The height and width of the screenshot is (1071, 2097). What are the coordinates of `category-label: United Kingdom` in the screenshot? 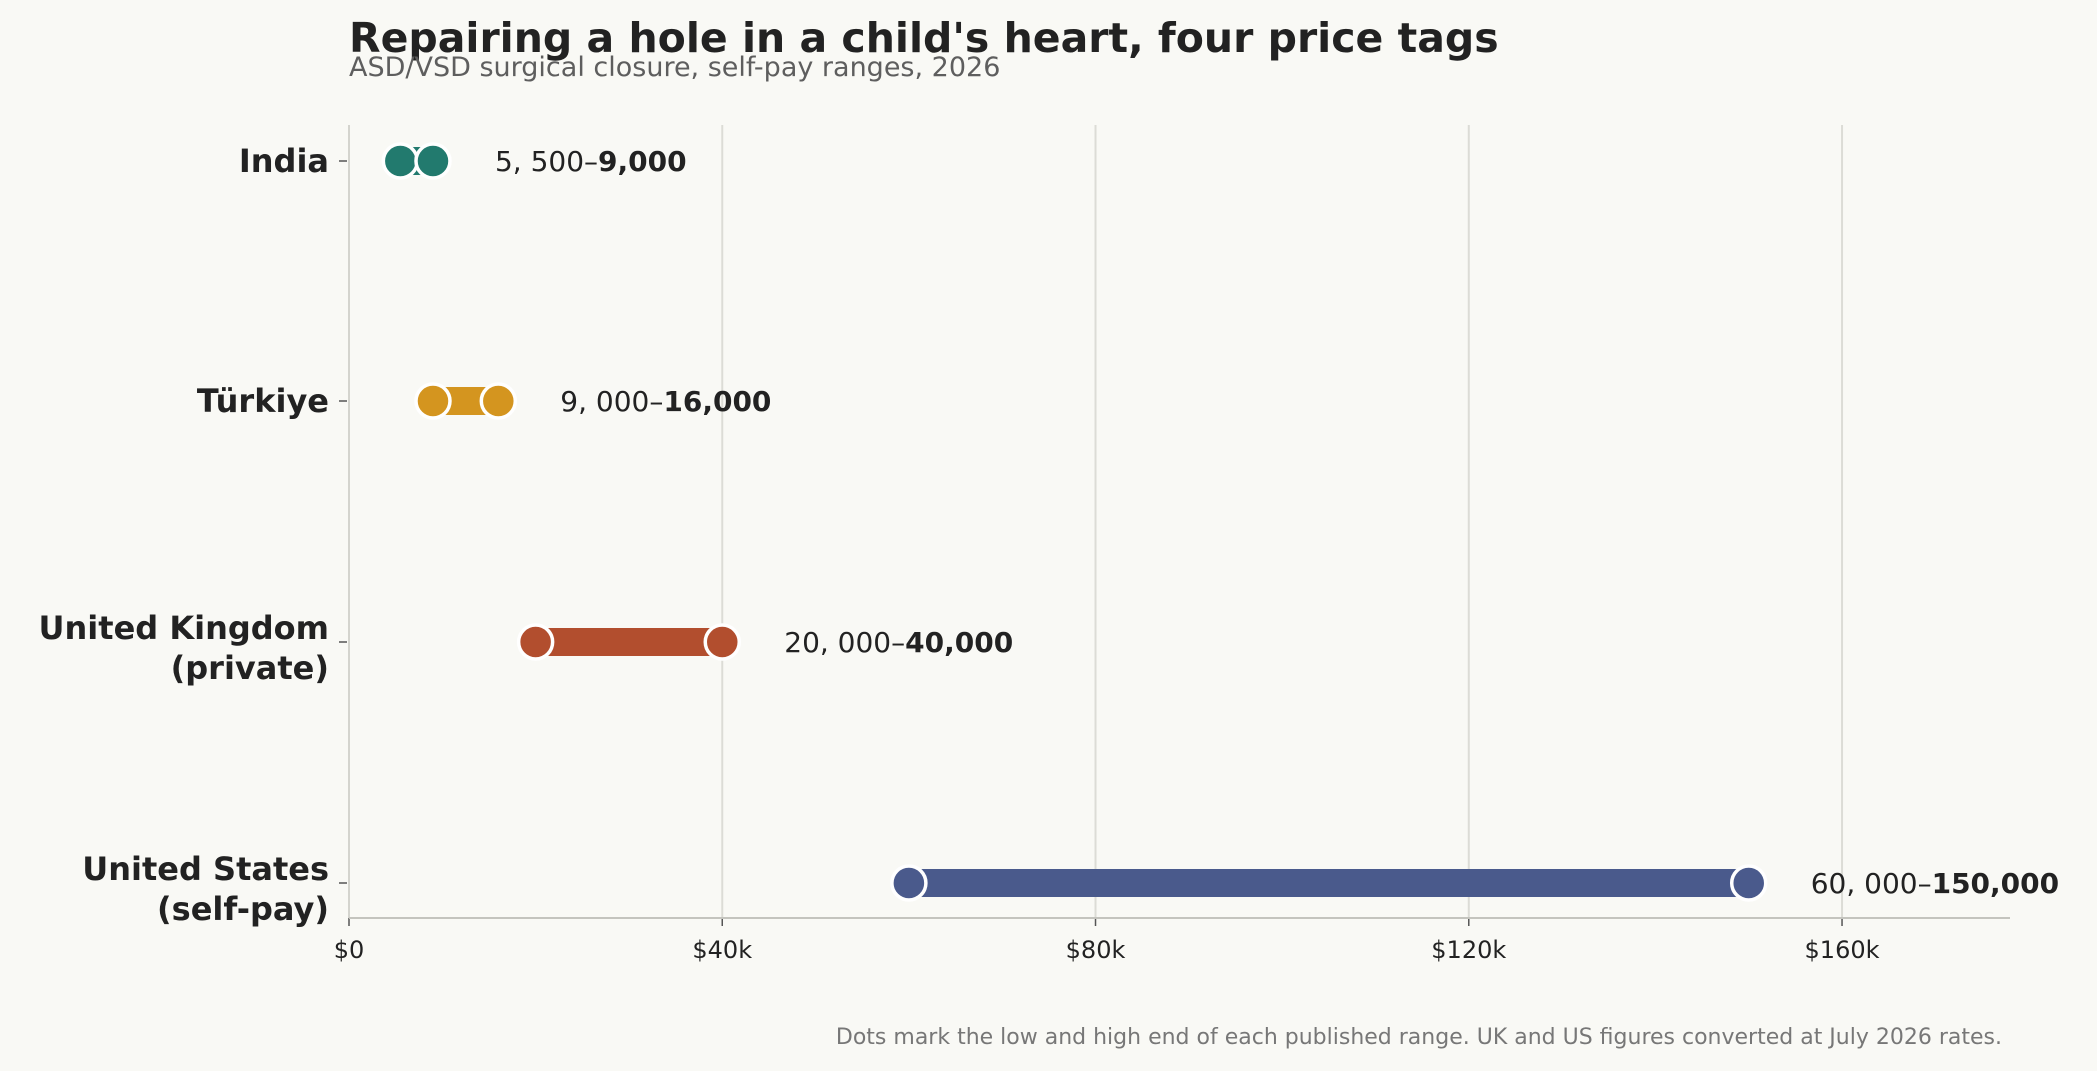 It's located at (184, 628).